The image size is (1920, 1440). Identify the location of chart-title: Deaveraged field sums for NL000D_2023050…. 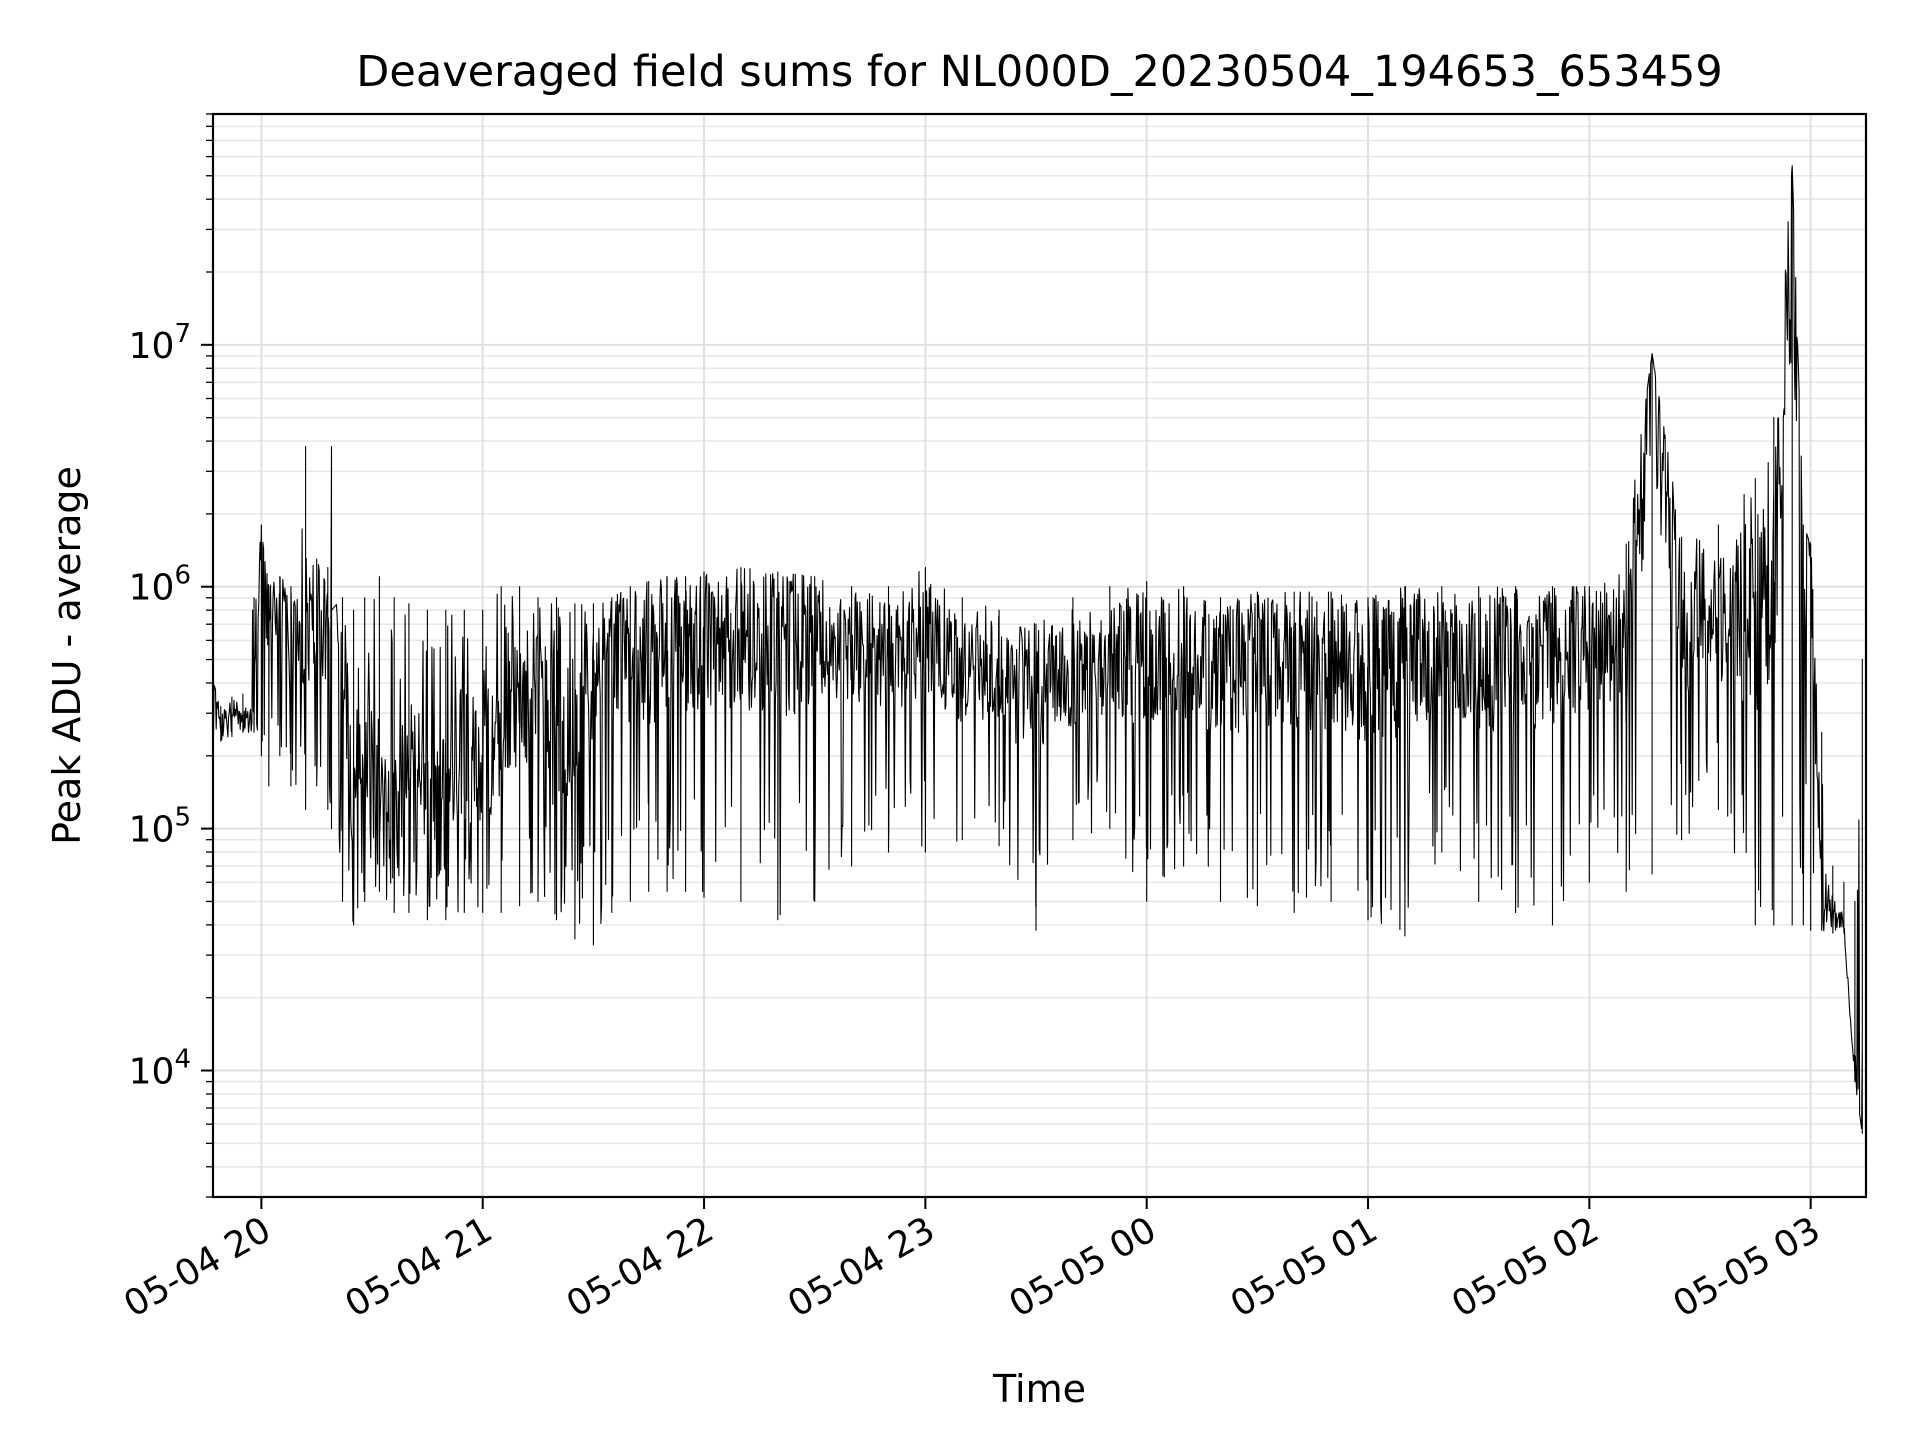
(1039, 72).